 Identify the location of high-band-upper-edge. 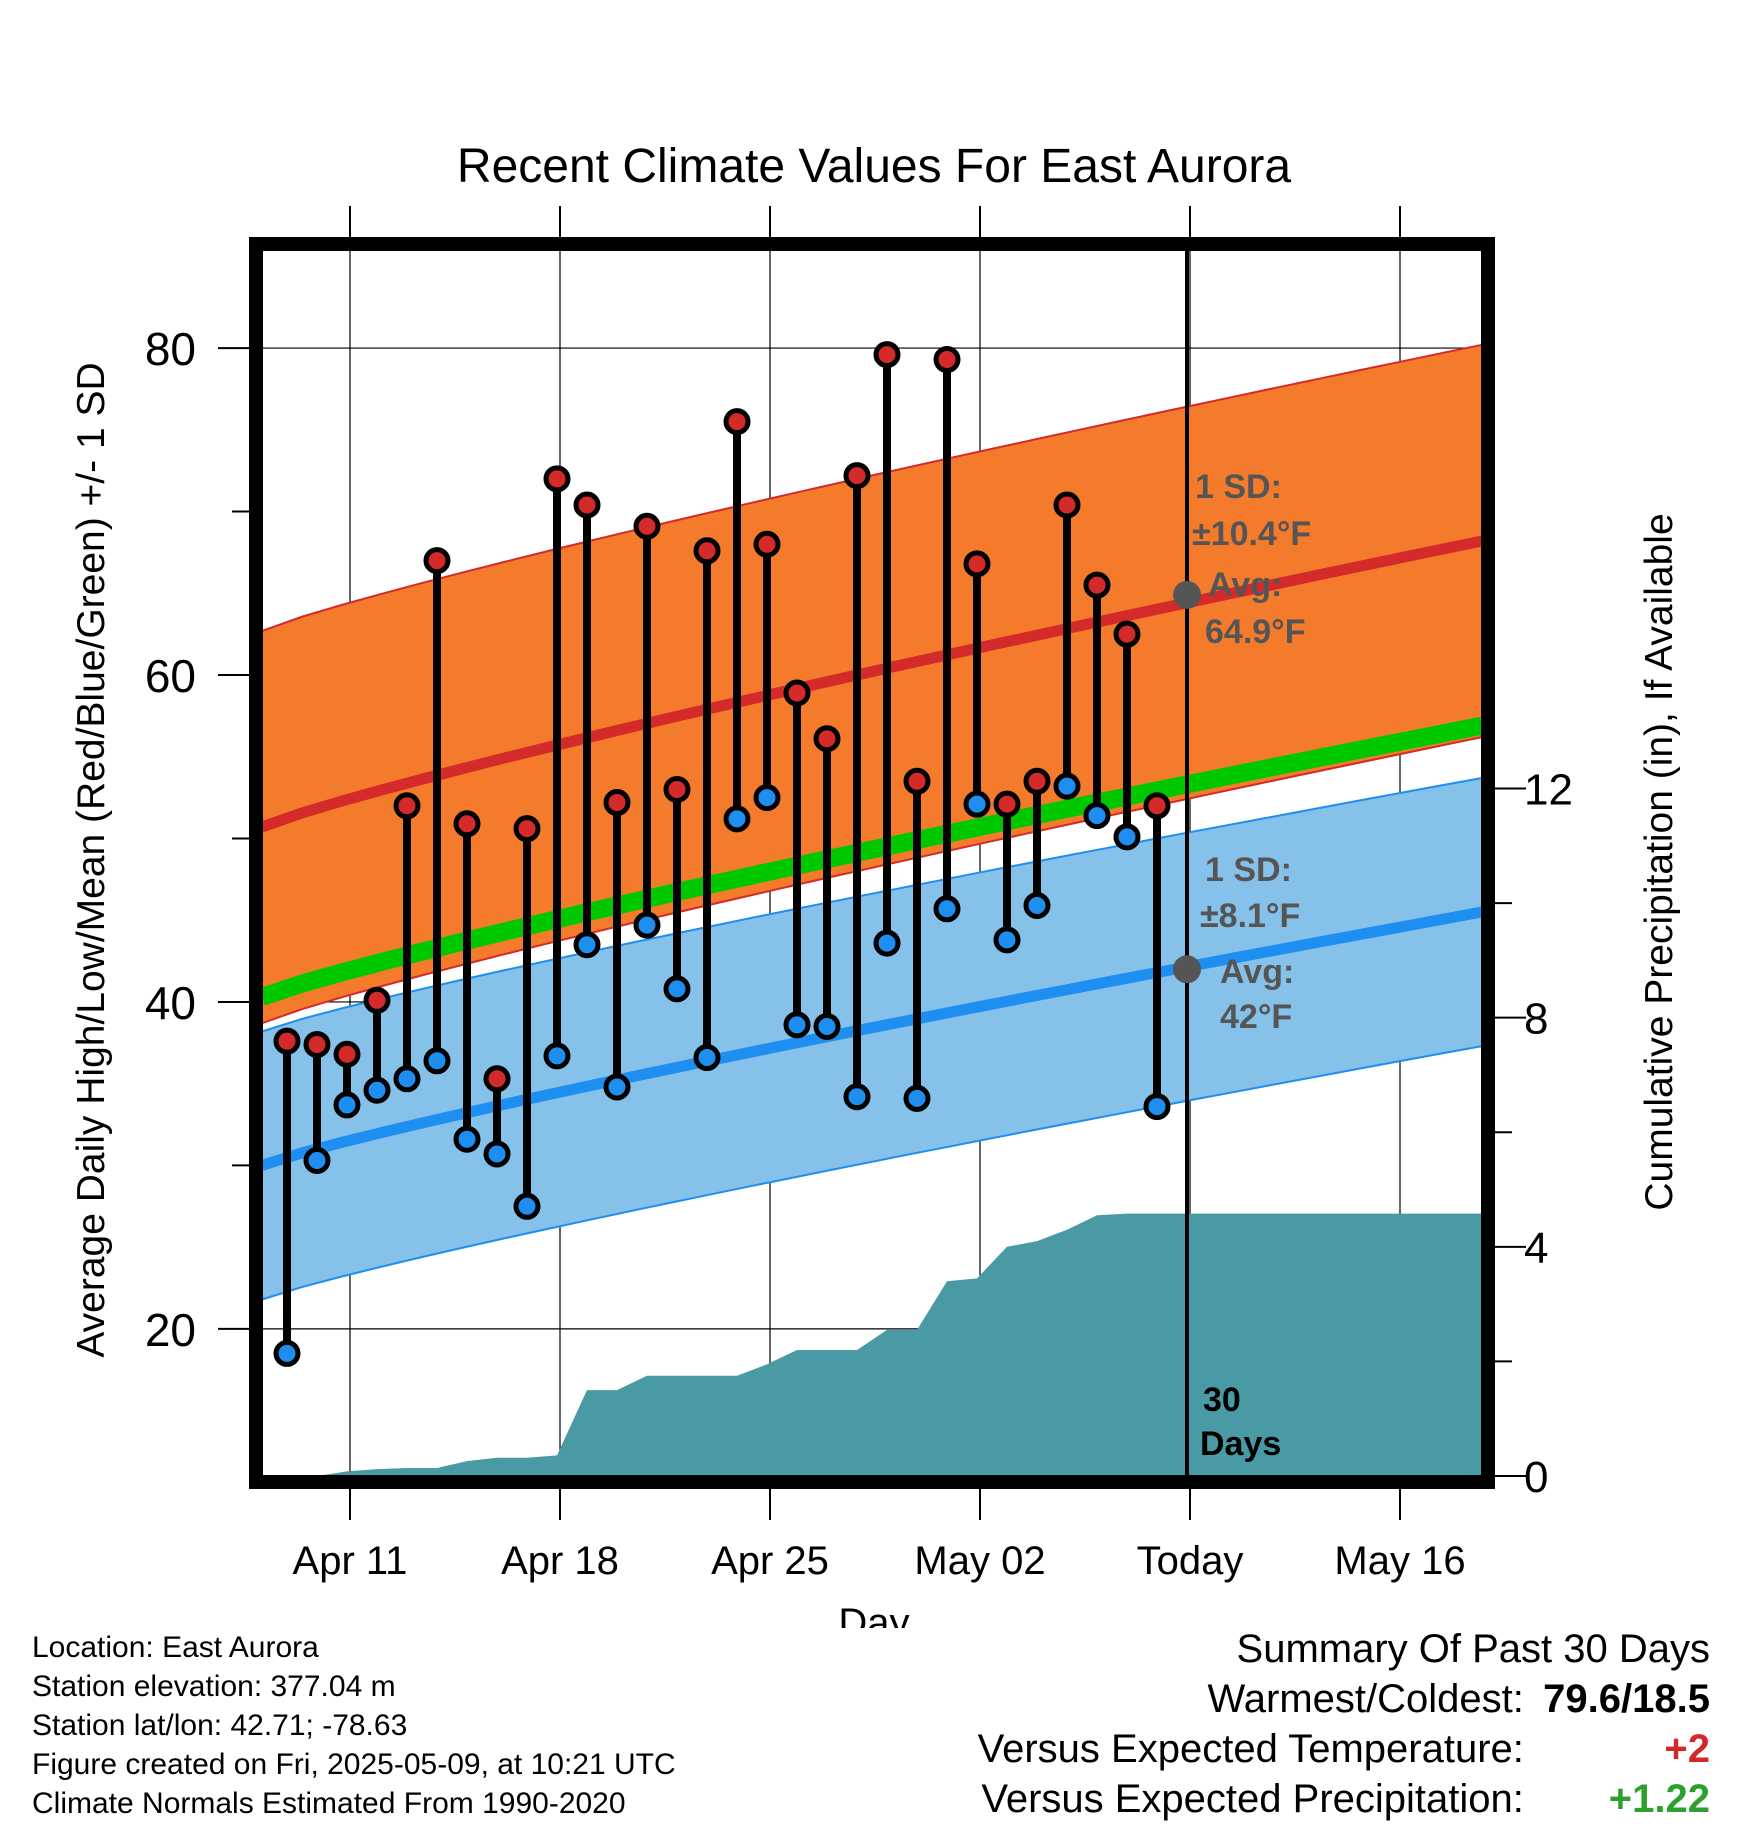
(872, 487).